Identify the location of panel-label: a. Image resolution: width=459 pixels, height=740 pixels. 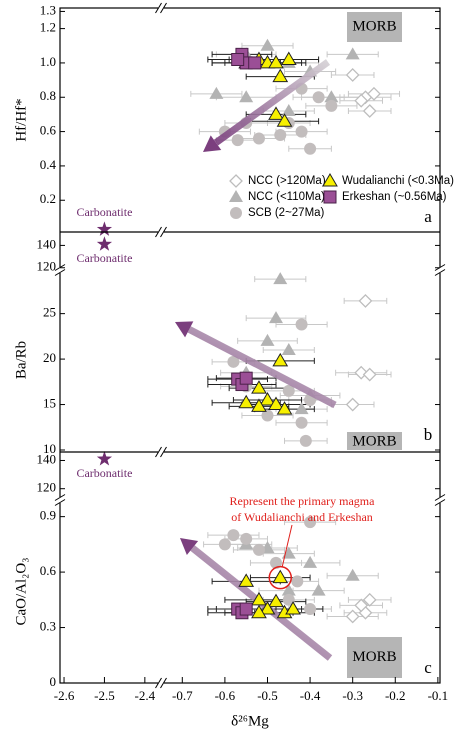
(428, 216).